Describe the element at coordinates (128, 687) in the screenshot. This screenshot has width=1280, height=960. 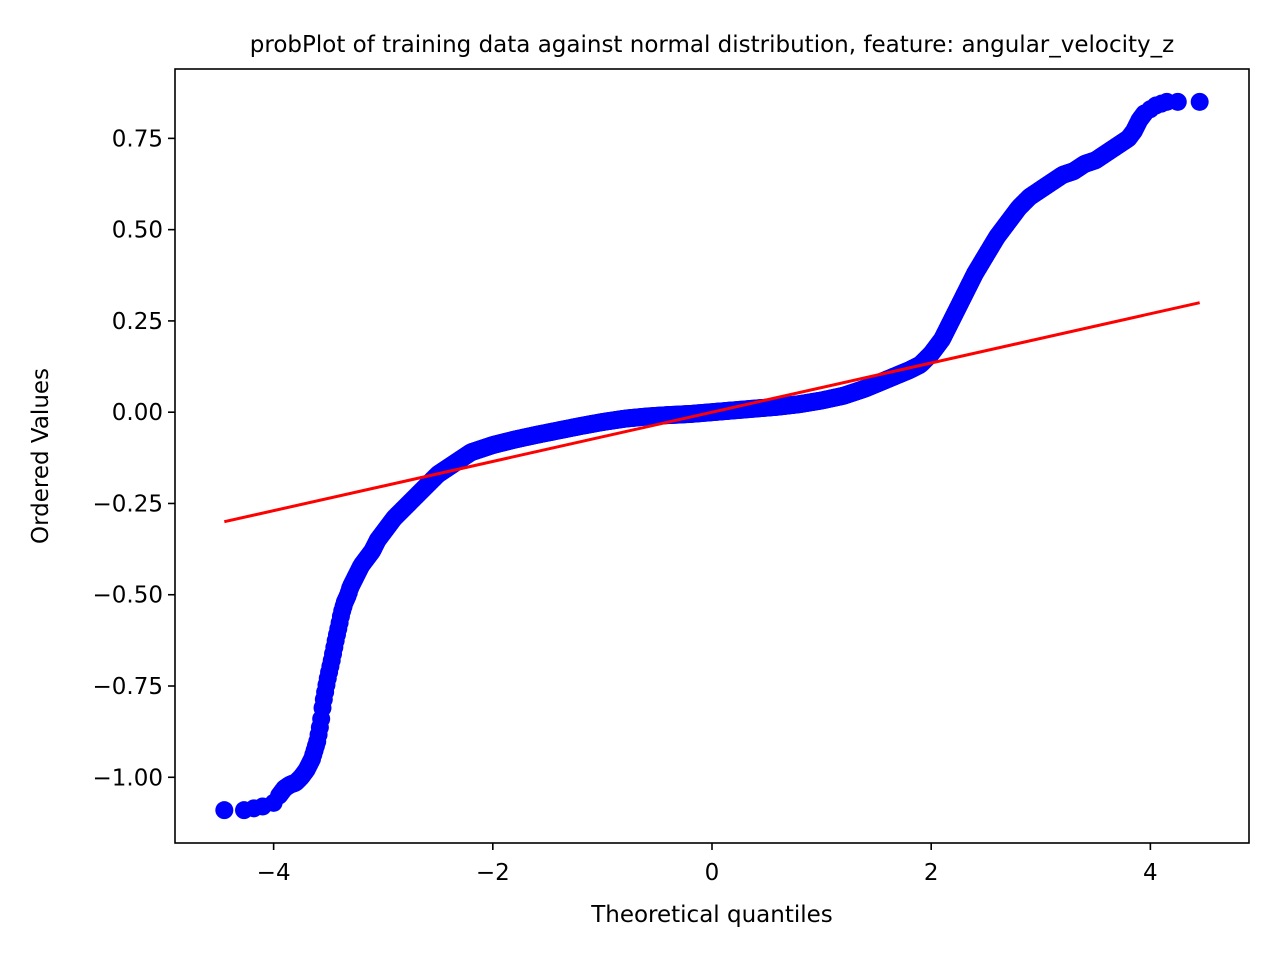
I see `y-tick-label: −0.75` at that location.